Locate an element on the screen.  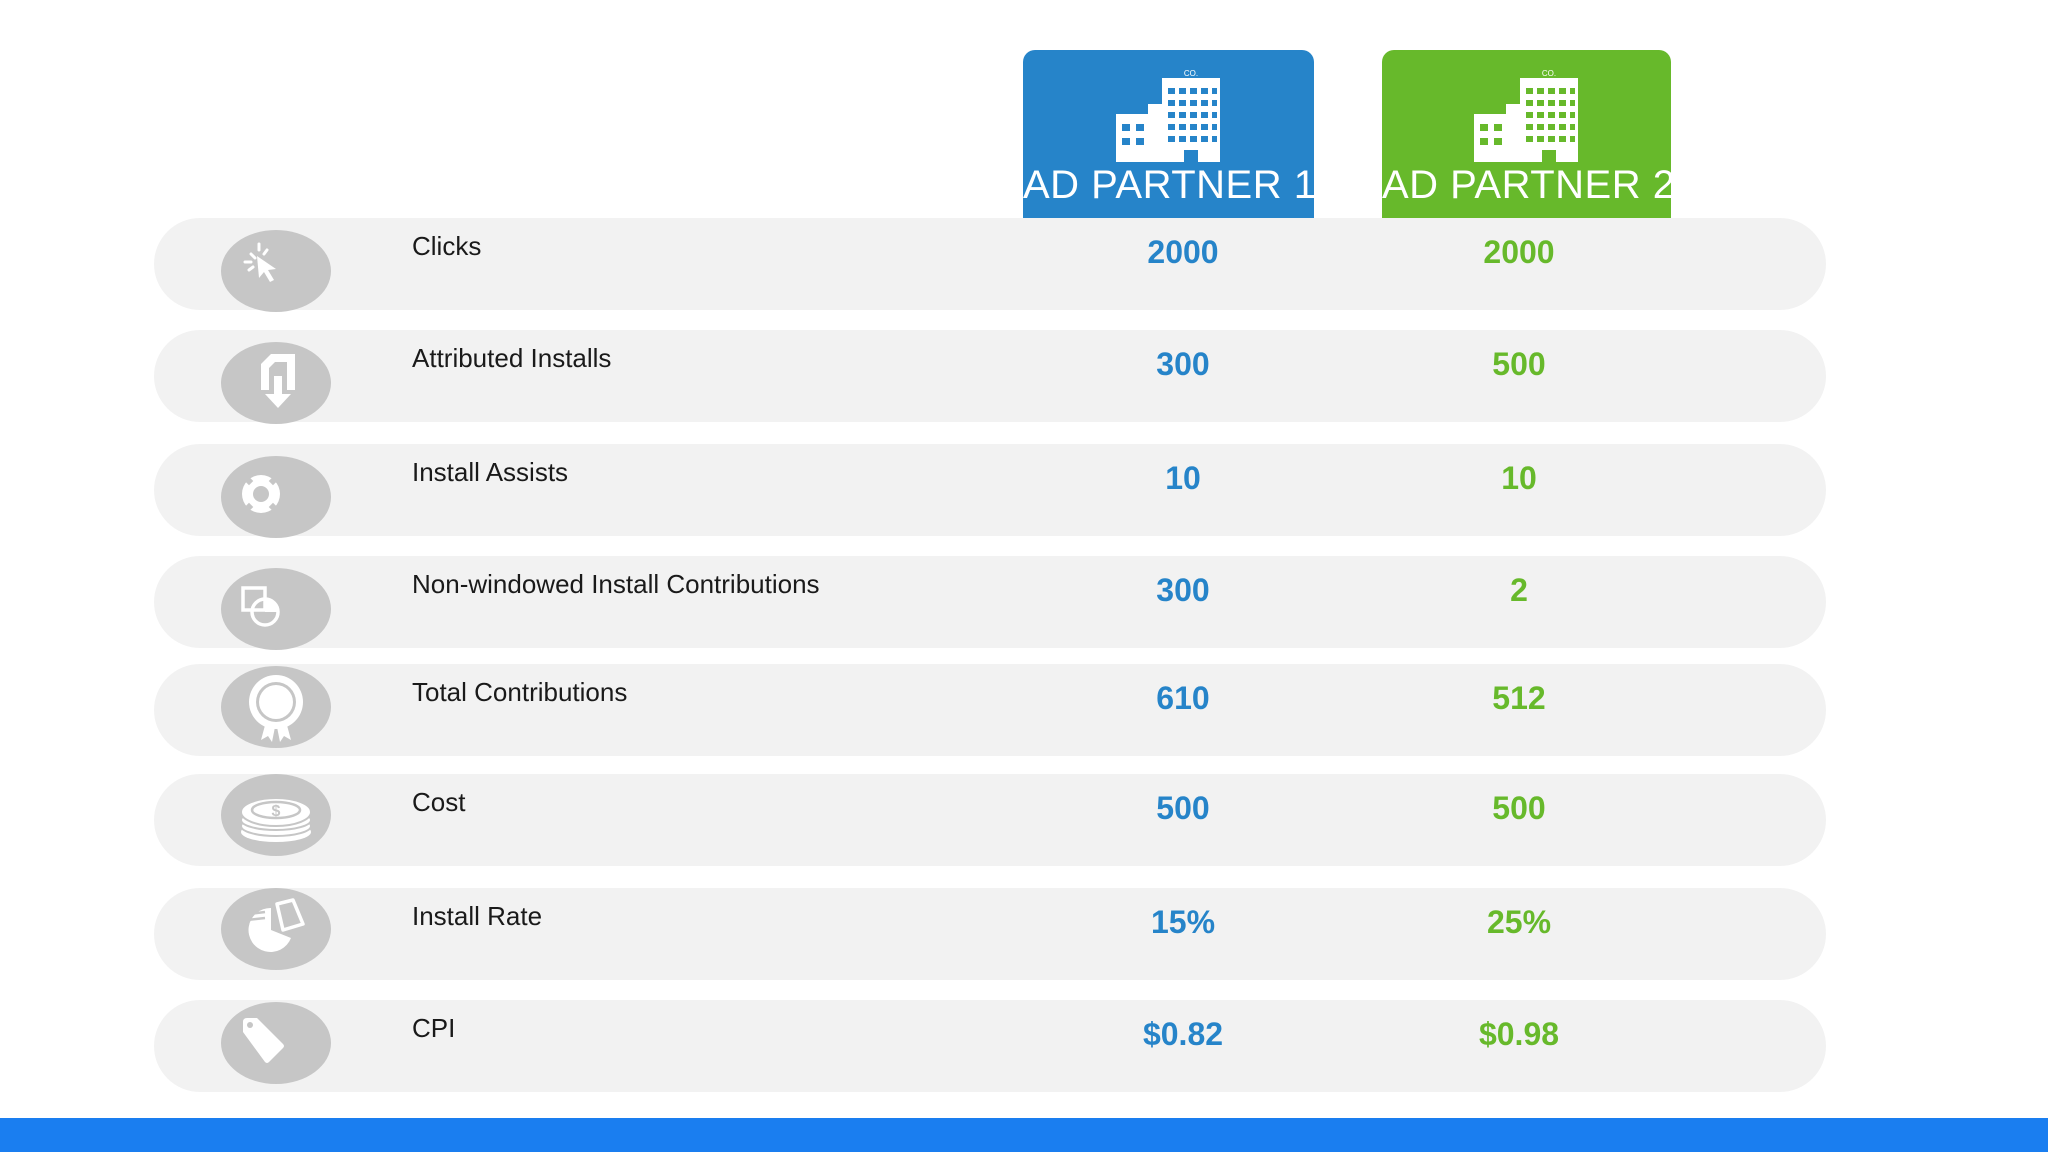
metric-label: Cost is located at coordinates (439, 802).